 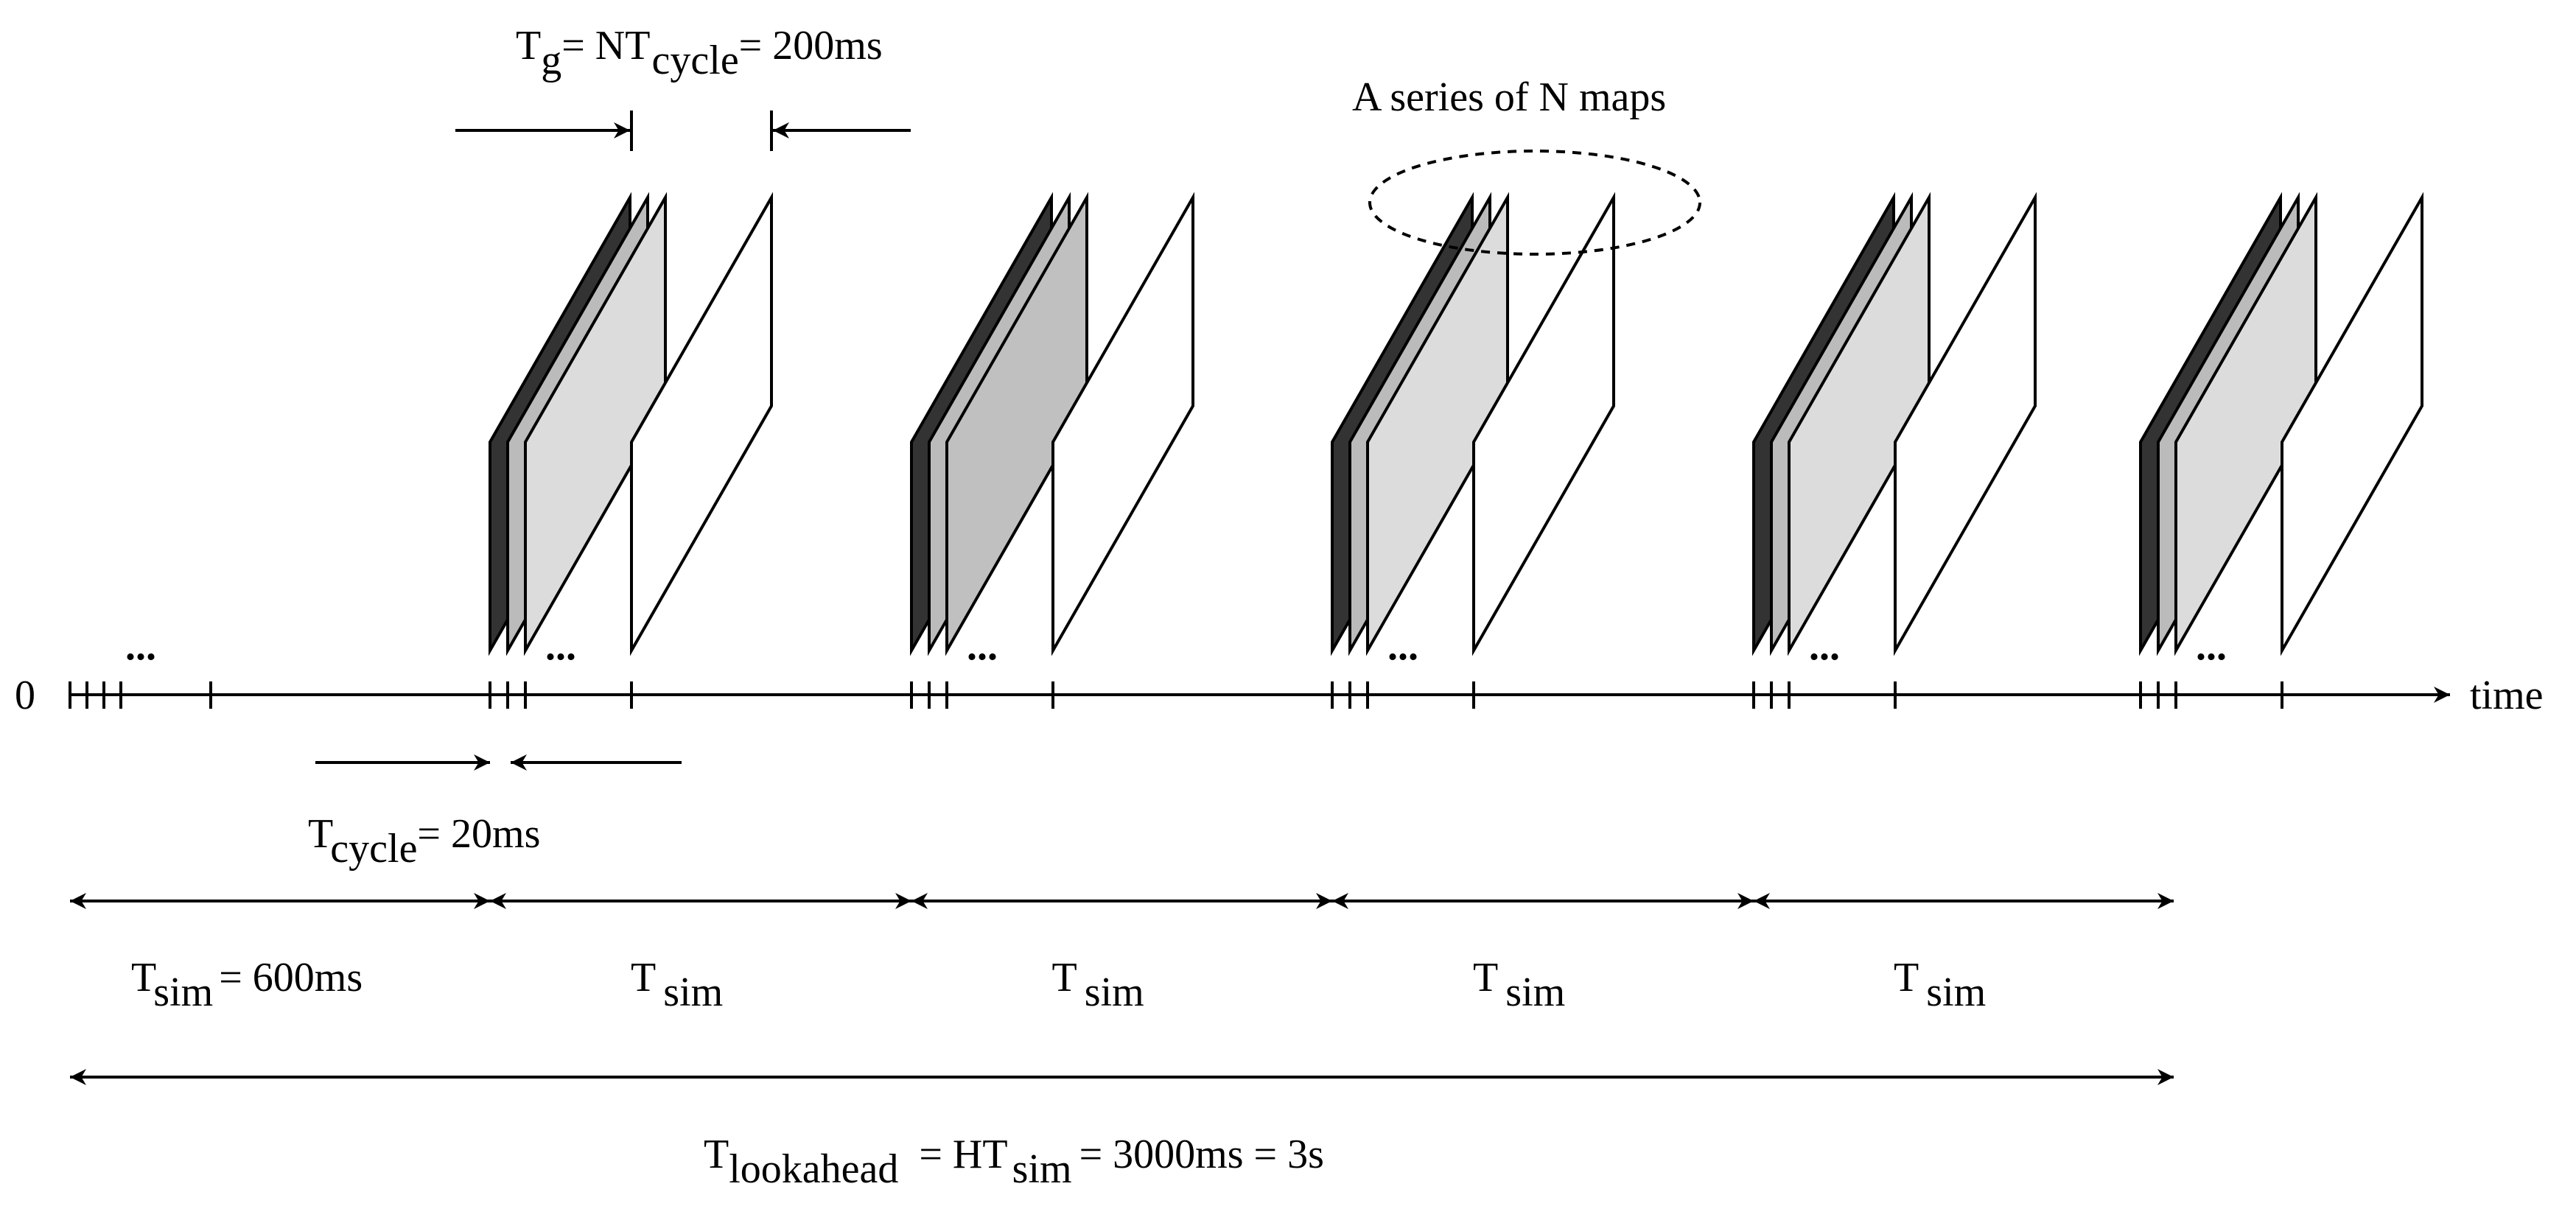 What do you see at coordinates (25, 695) in the screenshot?
I see `origin-label: 0` at bounding box center [25, 695].